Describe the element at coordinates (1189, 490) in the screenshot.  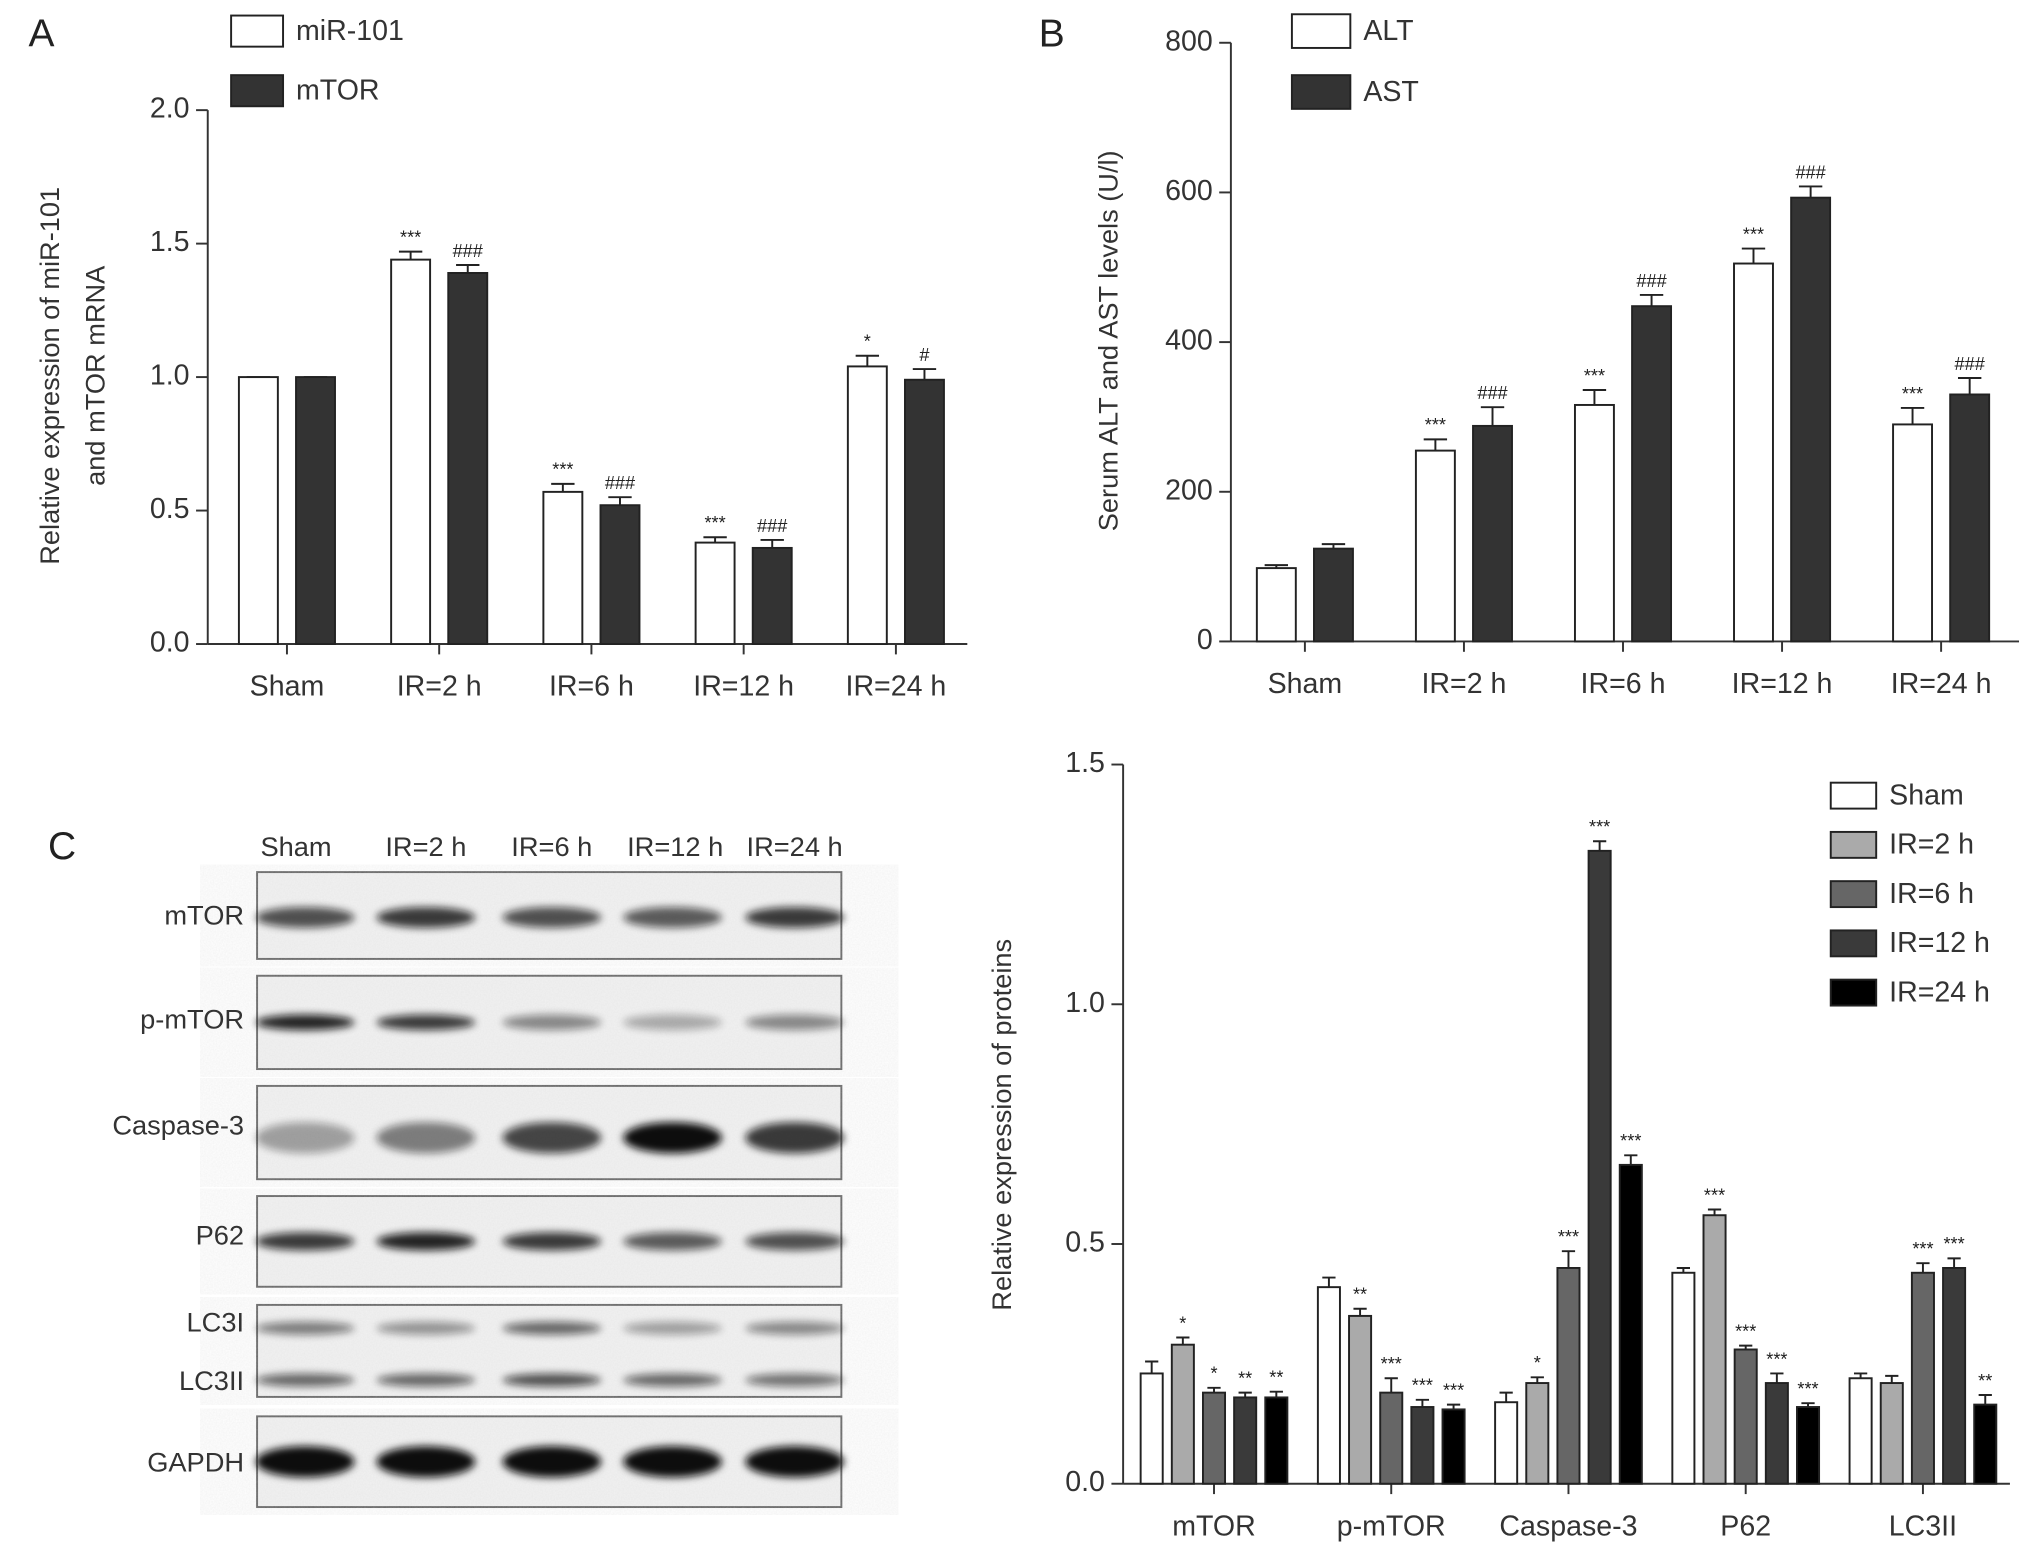
I see `y-tick-label: 200` at that location.